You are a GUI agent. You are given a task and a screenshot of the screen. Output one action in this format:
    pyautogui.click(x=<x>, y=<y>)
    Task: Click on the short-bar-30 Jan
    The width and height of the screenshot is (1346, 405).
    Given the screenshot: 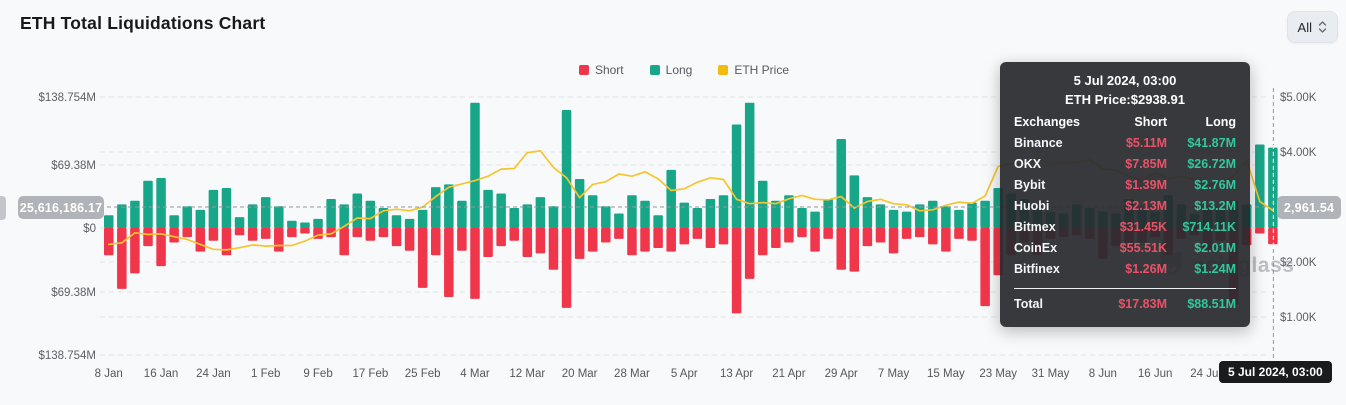 What is the action you would take?
    pyautogui.click(x=252, y=234)
    